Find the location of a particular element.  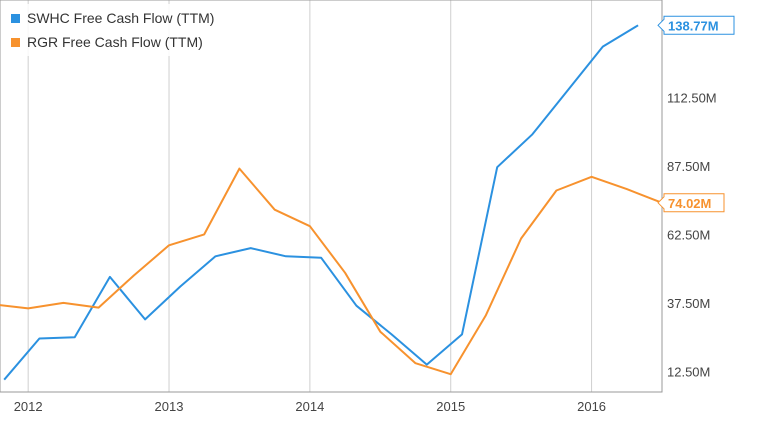

series-end-labels: 138.77M 74.02M is located at coordinates (696, 114).